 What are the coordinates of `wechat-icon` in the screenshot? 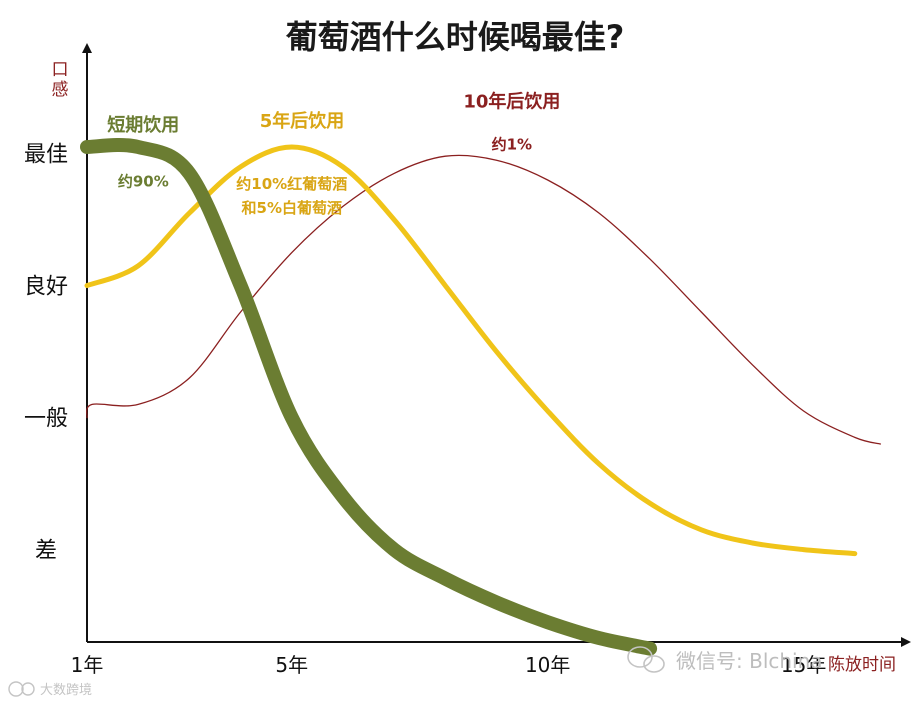 It's located at (646, 659).